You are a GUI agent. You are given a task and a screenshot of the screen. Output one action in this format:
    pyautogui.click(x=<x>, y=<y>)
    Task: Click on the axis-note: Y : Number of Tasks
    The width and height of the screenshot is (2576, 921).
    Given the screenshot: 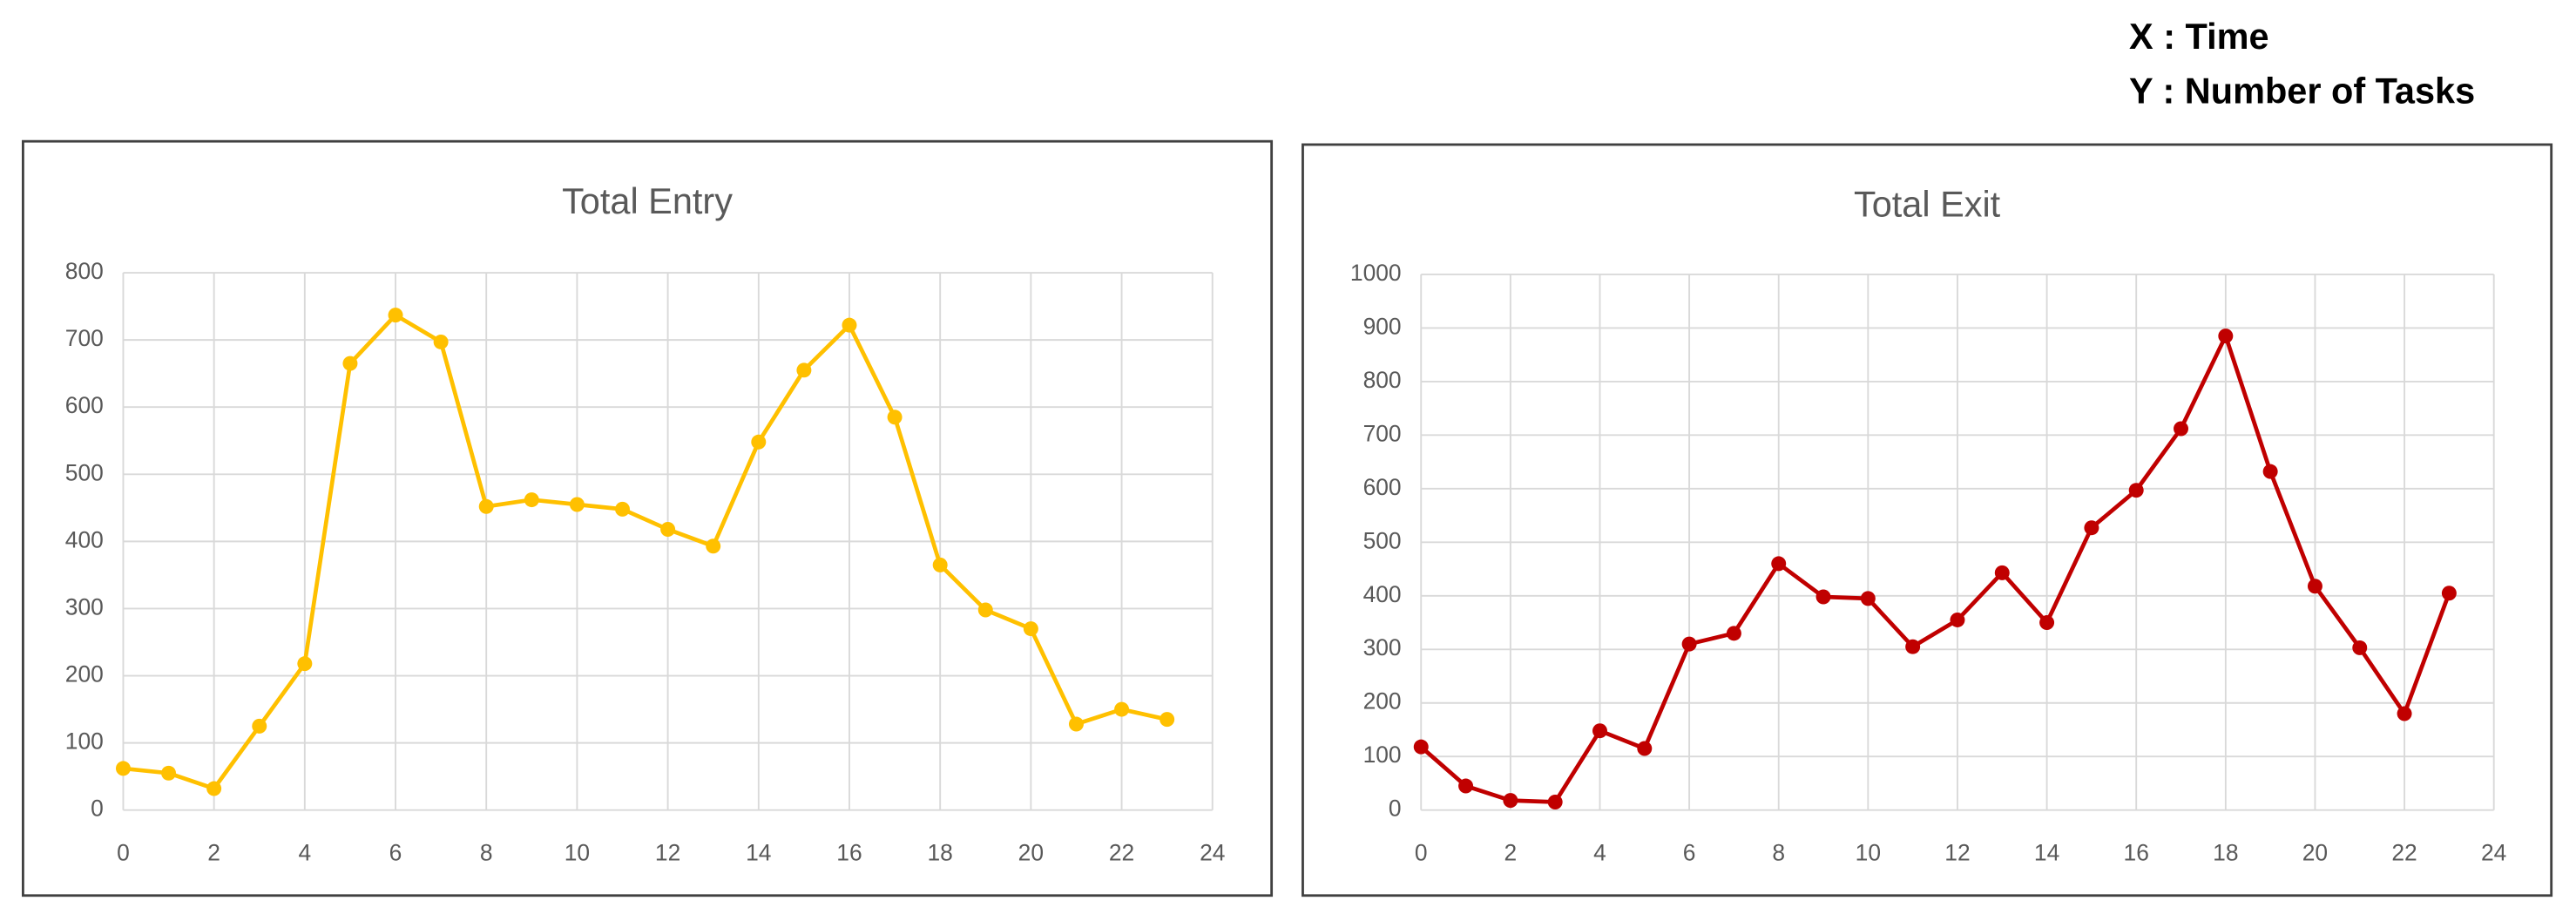 What is the action you would take?
    pyautogui.click(x=2302, y=91)
    